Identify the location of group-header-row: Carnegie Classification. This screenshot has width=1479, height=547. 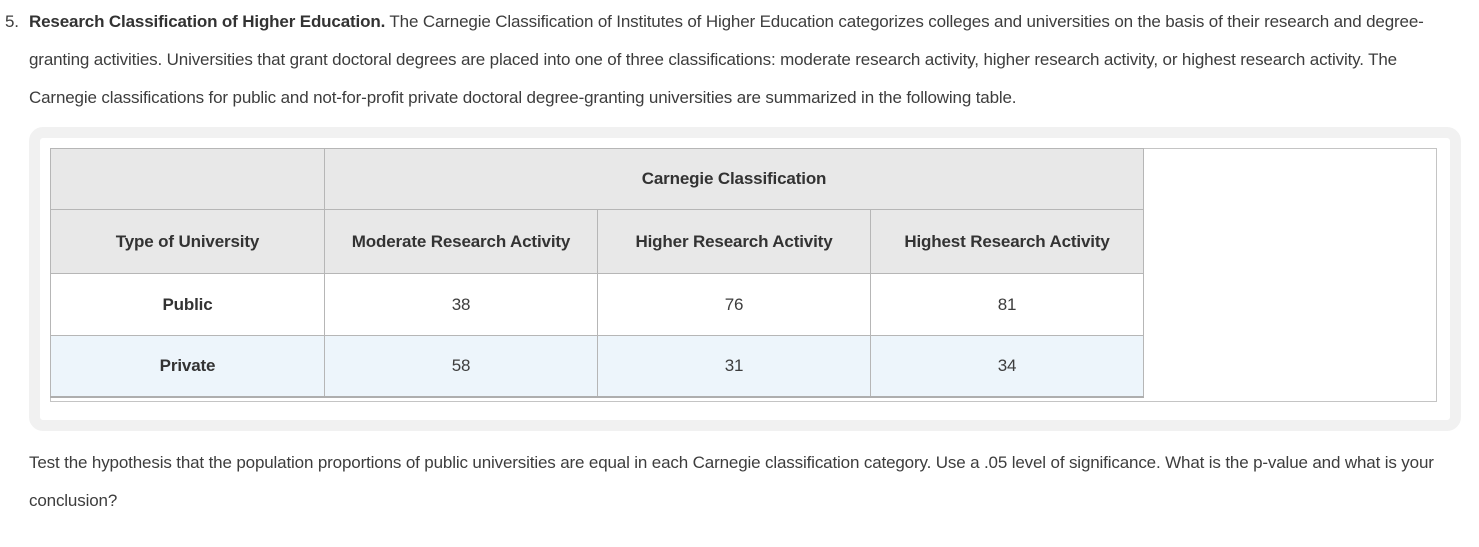
(597, 179).